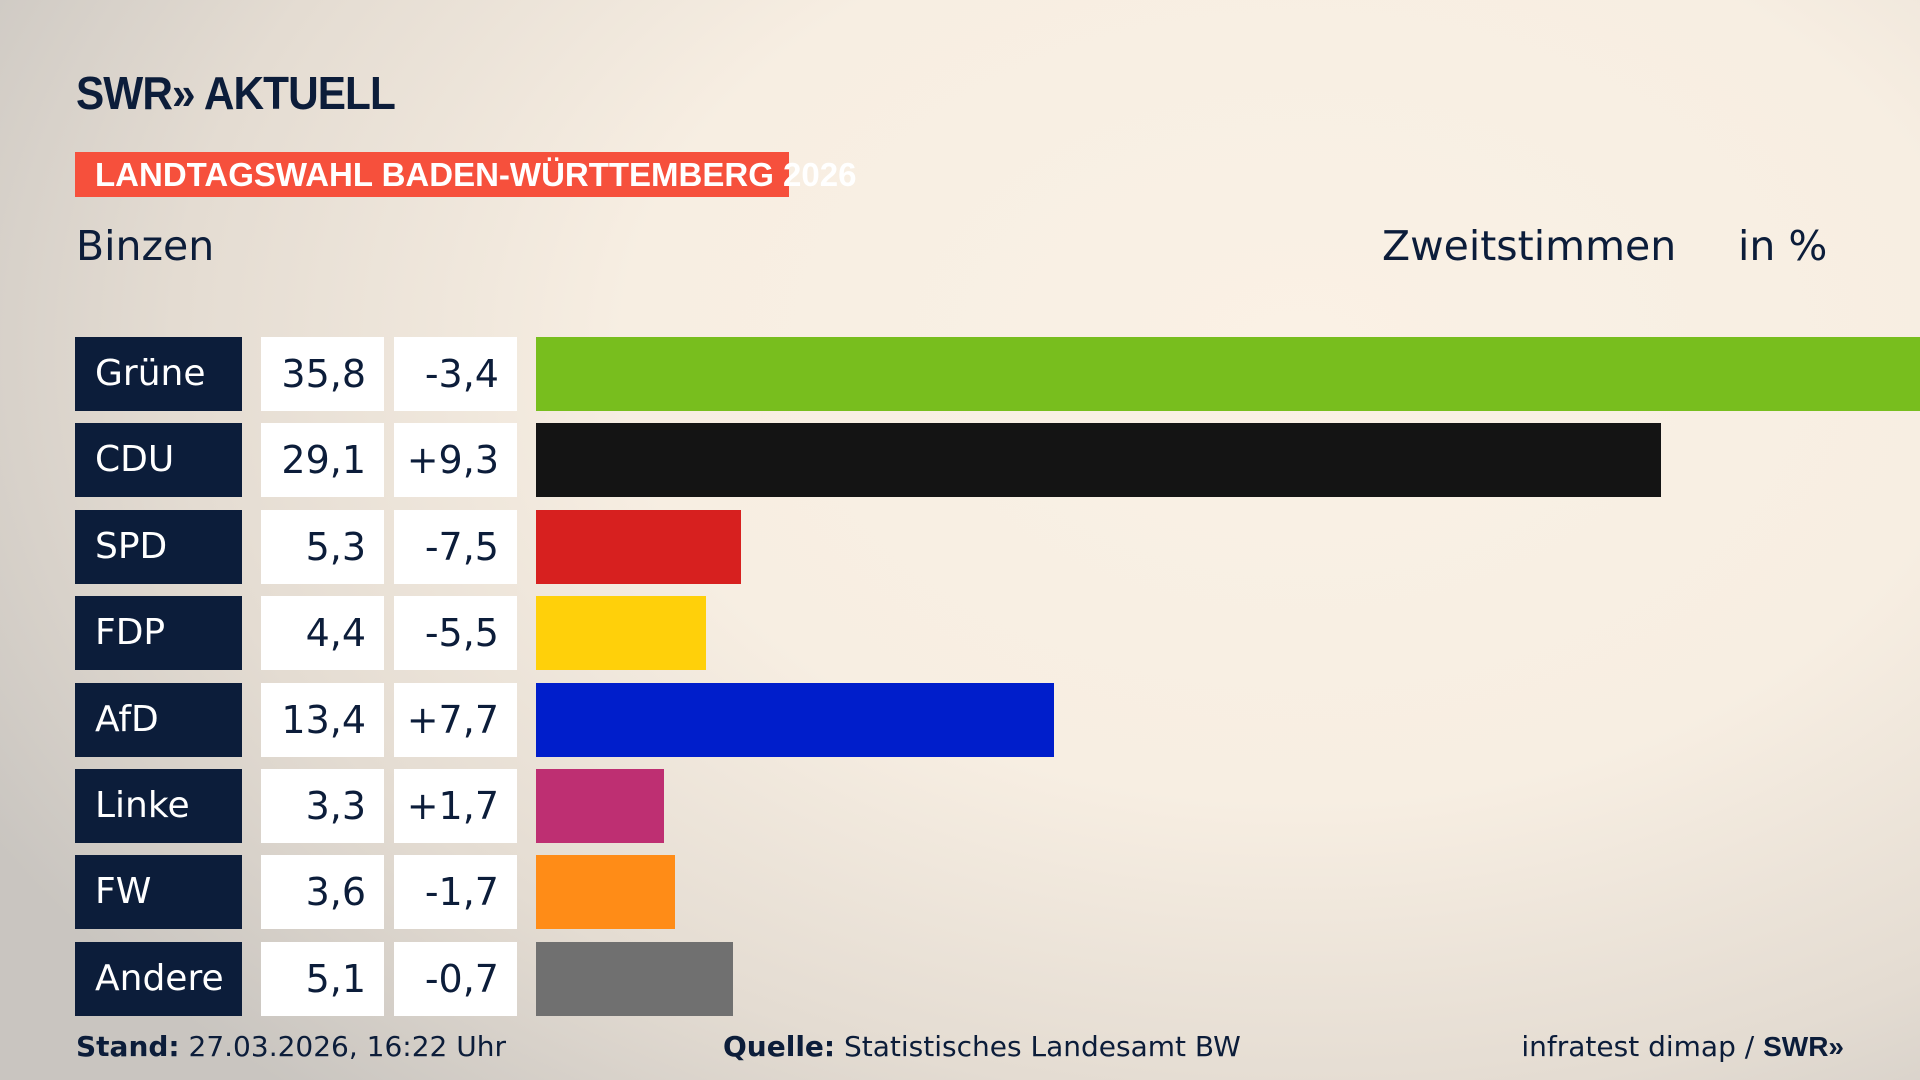 The height and width of the screenshot is (1080, 1920). I want to click on diff-label: -5,5, so click(455, 633).